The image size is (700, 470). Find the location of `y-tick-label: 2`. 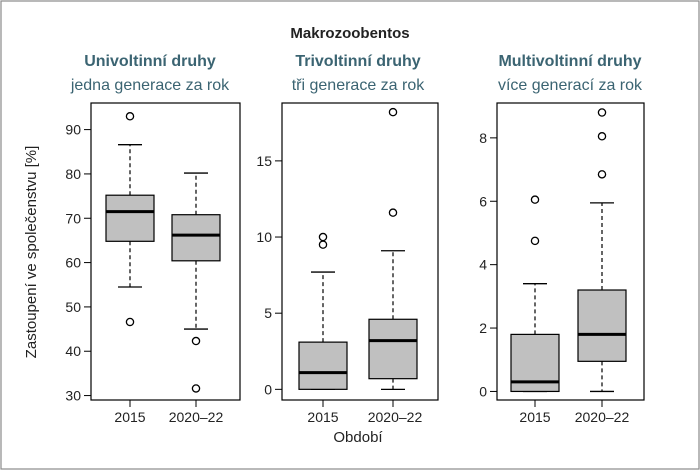

y-tick-label: 2 is located at coordinates (483, 328).